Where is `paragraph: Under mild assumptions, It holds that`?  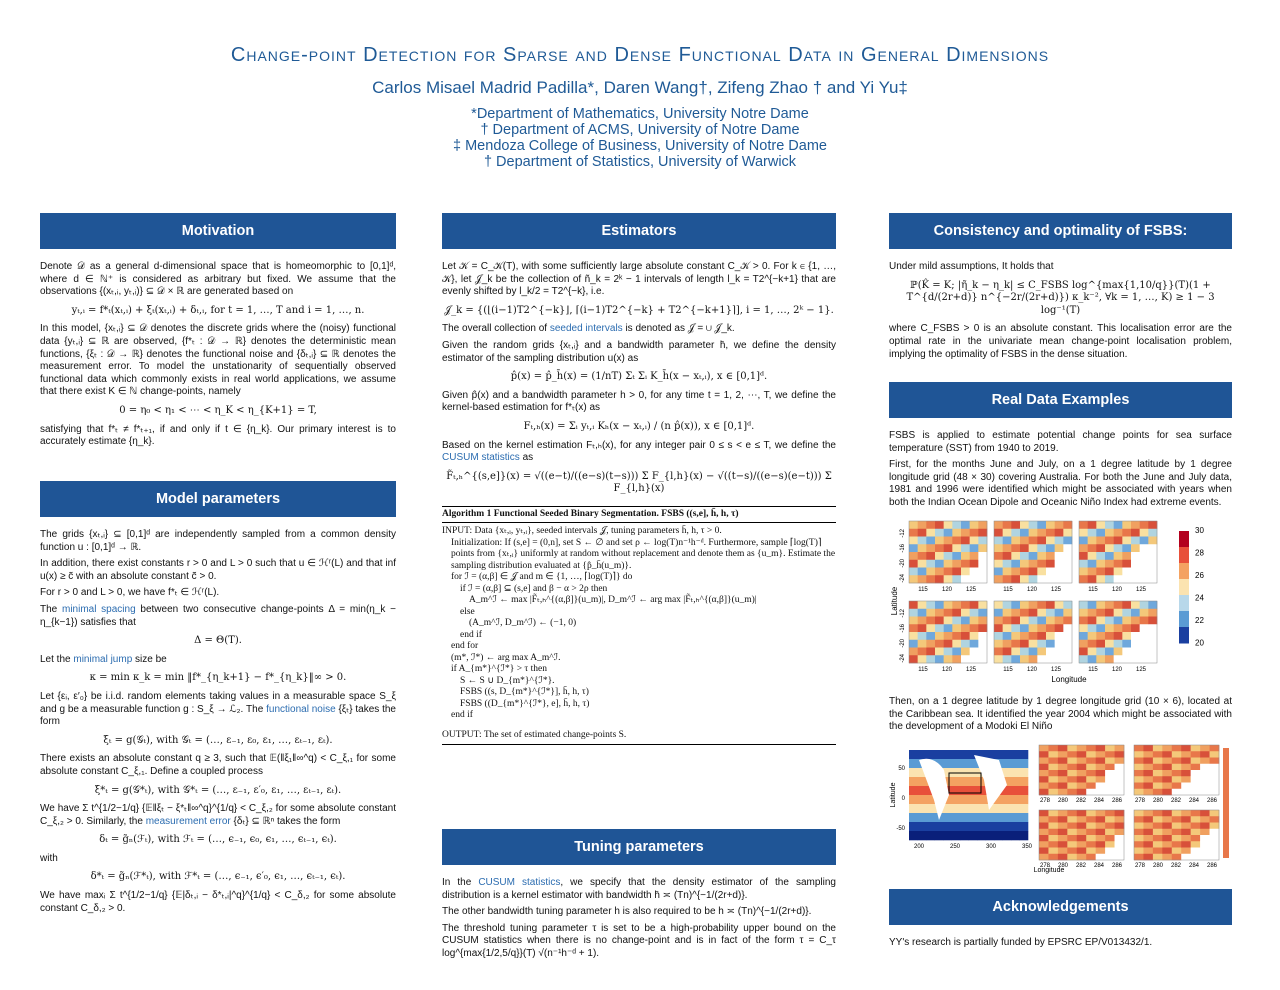 paragraph: Under mild assumptions, It holds that is located at coordinates (971, 266).